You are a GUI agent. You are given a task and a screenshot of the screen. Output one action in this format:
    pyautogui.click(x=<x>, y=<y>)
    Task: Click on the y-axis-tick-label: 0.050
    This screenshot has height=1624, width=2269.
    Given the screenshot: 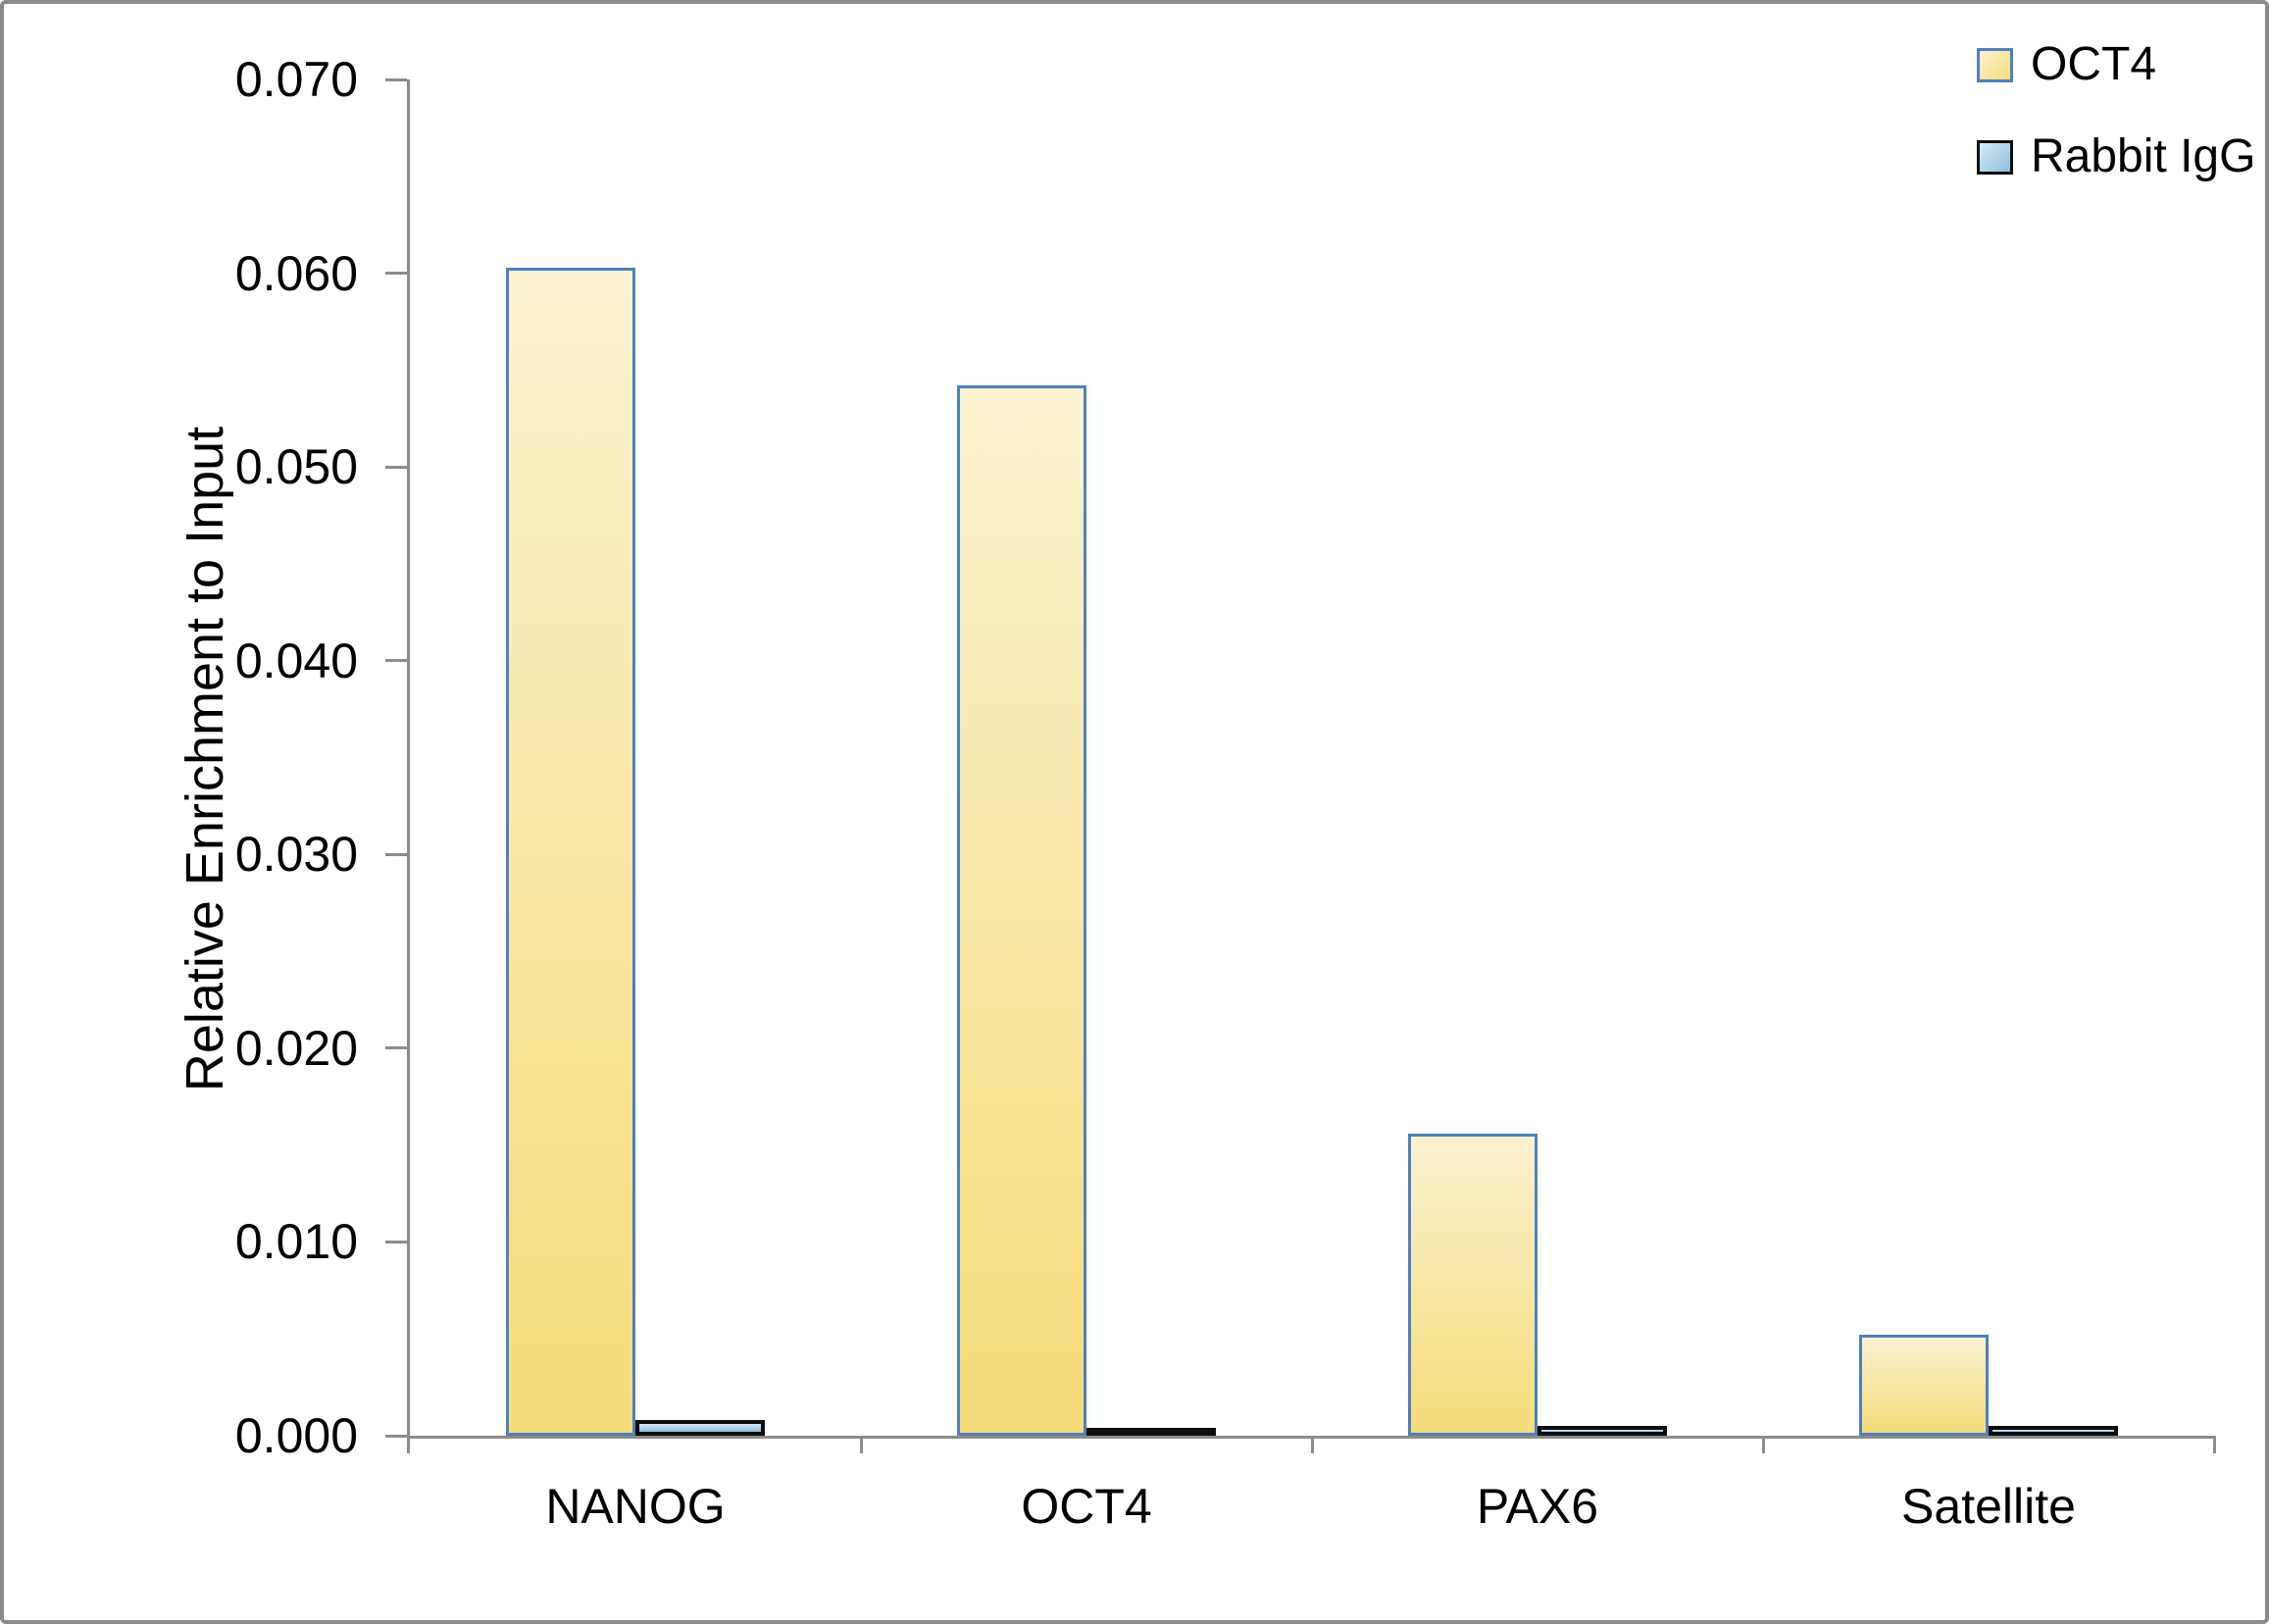 What is the action you would take?
    pyautogui.click(x=296, y=467)
    